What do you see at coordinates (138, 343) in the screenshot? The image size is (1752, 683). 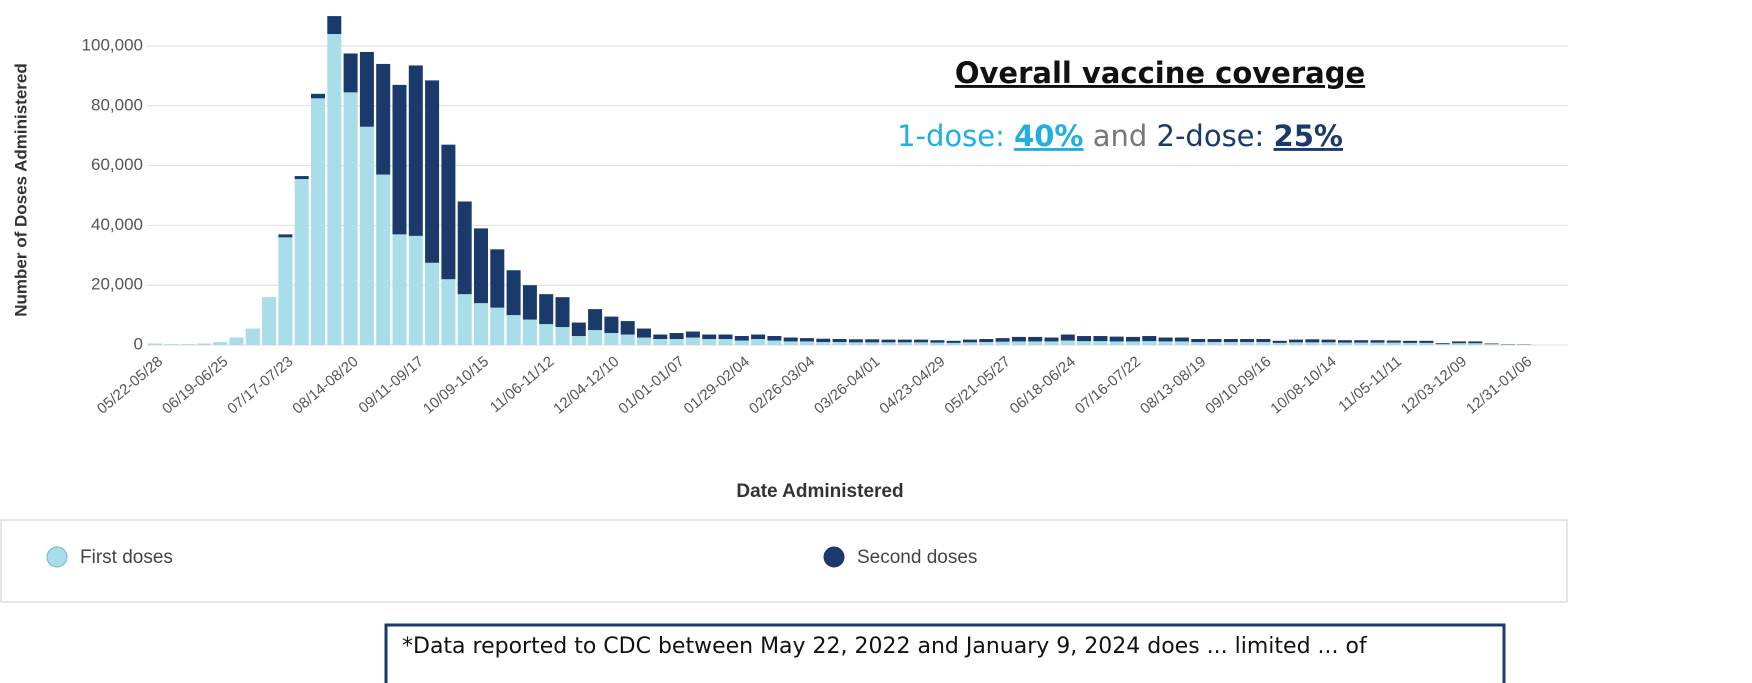 I see `y-tick-label: 0` at bounding box center [138, 343].